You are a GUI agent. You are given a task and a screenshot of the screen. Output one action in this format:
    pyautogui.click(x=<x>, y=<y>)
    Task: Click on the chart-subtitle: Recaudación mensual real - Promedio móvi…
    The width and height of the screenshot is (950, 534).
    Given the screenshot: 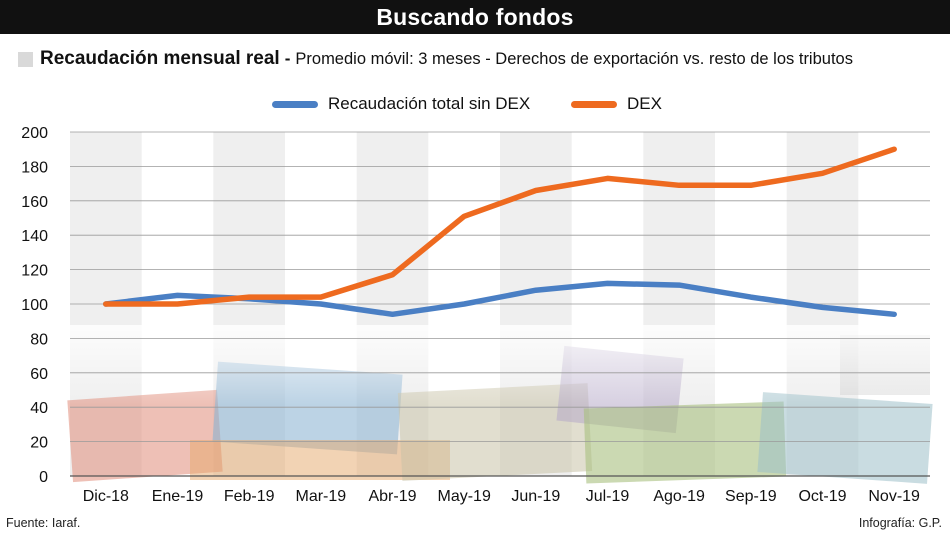 What is the action you would take?
    pyautogui.click(x=435, y=59)
    